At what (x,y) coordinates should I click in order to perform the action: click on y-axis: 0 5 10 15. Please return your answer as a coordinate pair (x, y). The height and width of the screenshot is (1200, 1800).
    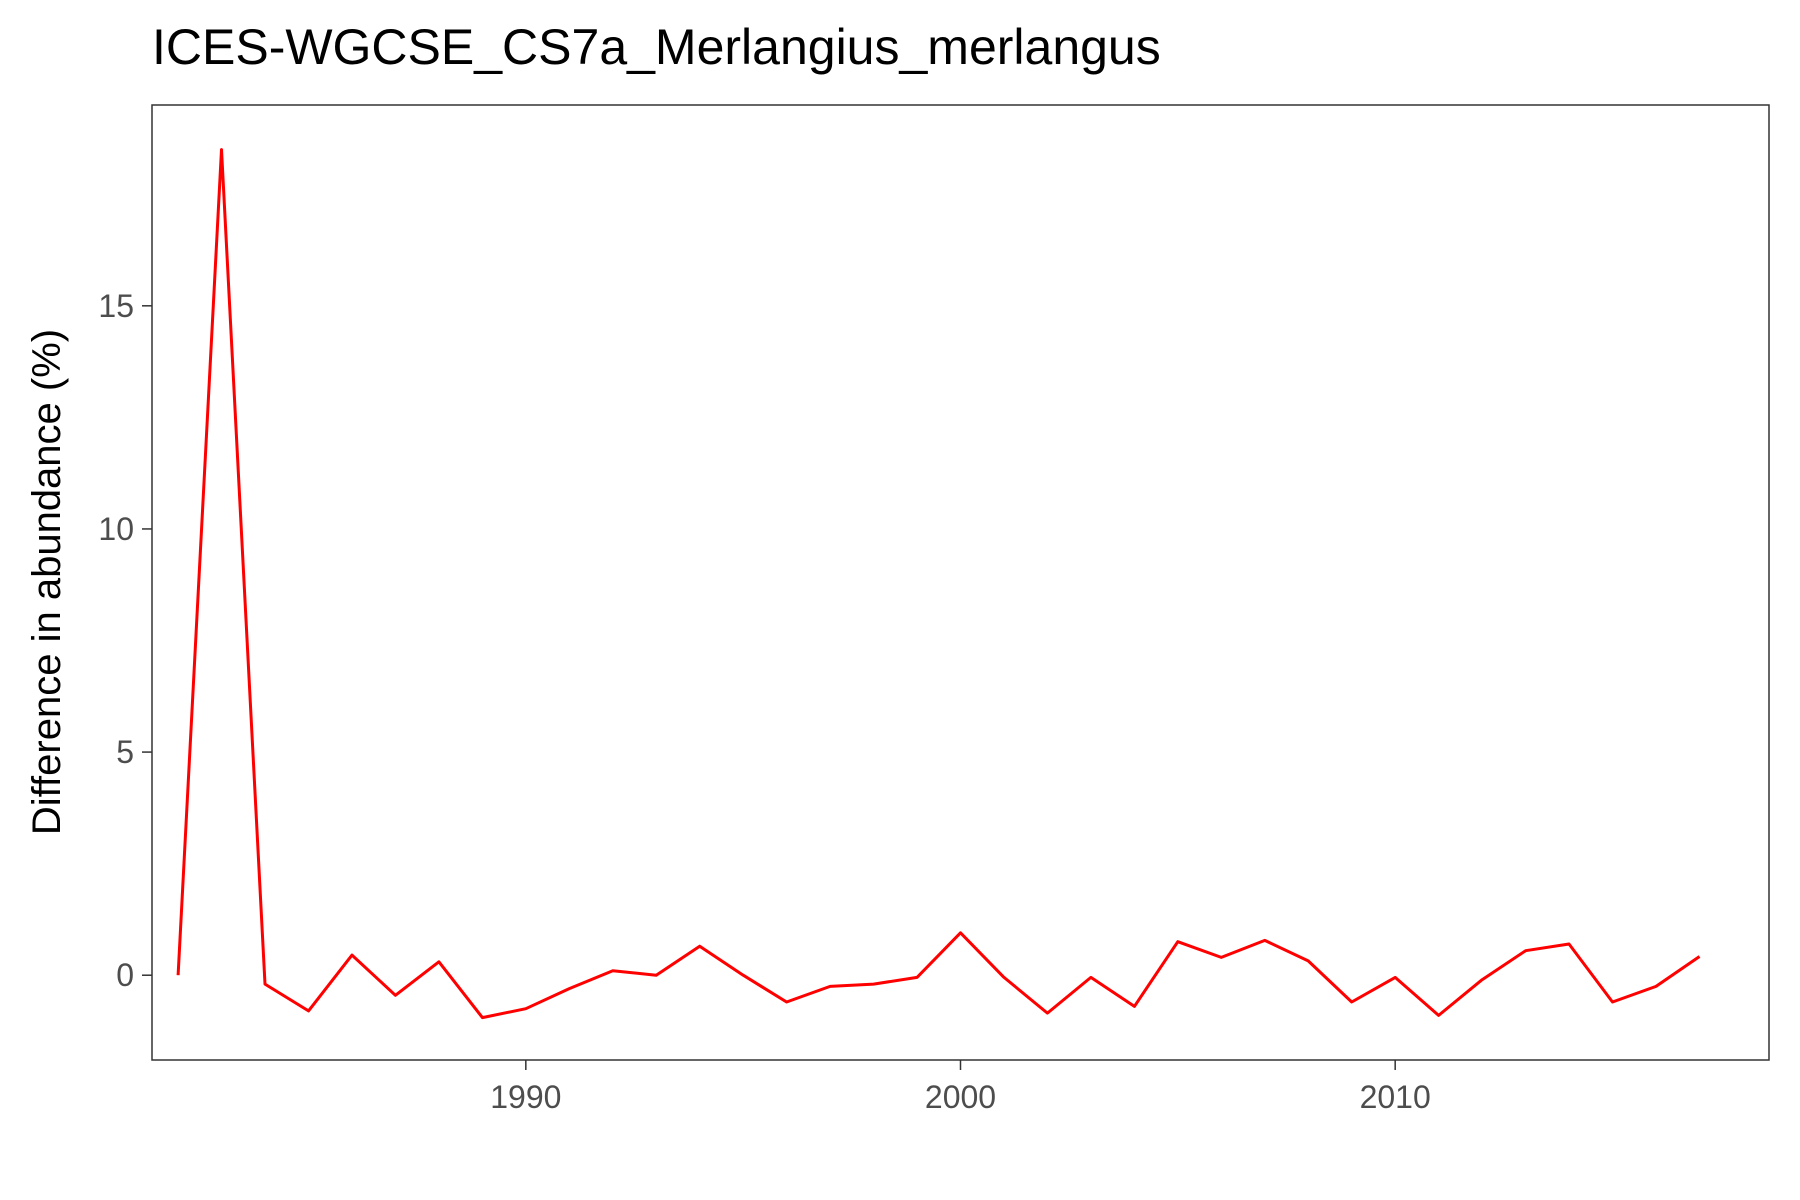
    Looking at the image, I should click on (125, 640).